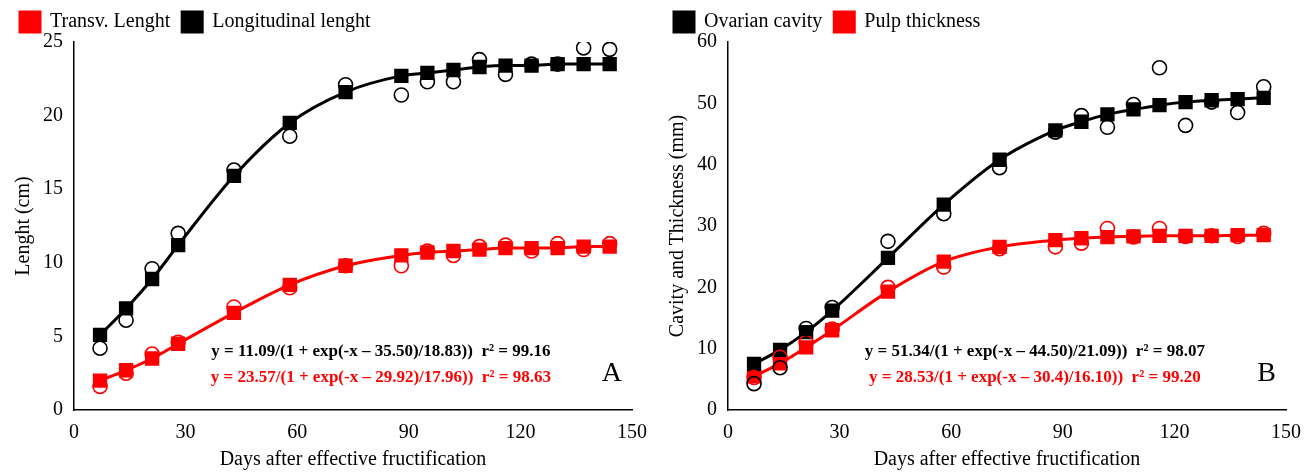 The height and width of the screenshot is (476, 1309). What do you see at coordinates (58, 334) in the screenshot?
I see `y-tick-label: 5` at bounding box center [58, 334].